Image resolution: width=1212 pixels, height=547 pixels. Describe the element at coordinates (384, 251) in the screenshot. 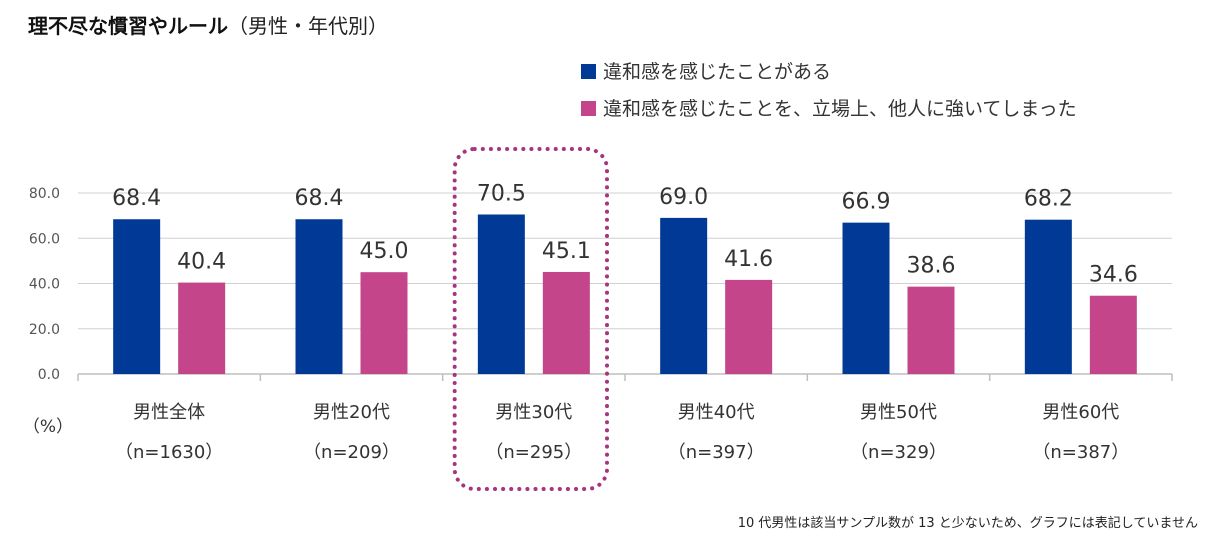

I see `bar-value-label: 45.0` at that location.